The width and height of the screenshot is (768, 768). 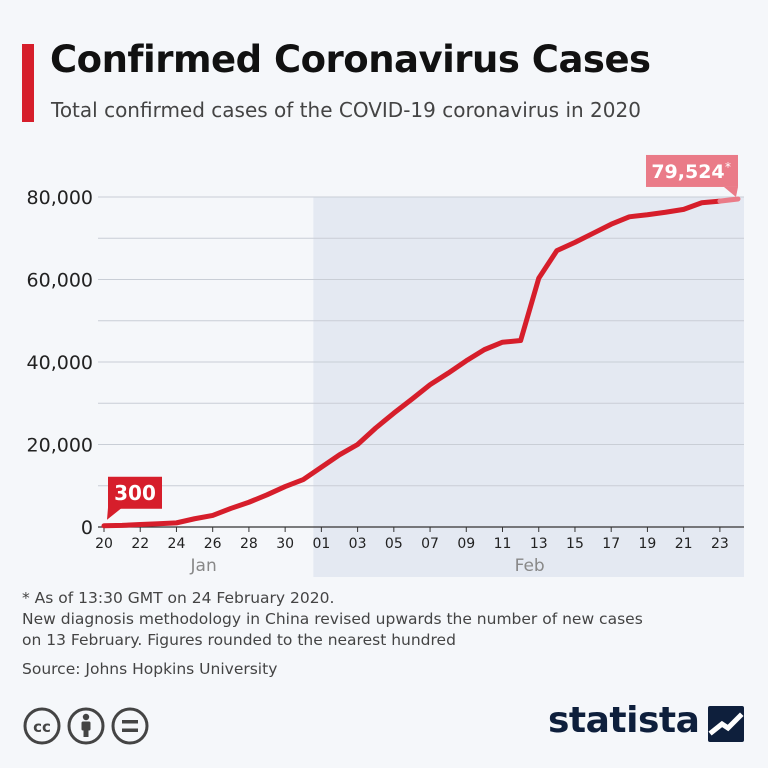 I want to click on x-tick-label: 28, so click(x=249, y=544).